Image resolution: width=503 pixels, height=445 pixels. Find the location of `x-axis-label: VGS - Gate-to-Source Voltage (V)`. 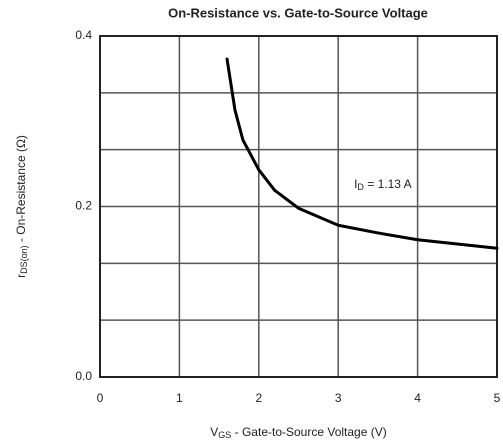

x-axis-label: VGS - Gate-to-Source Voltage (V) is located at coordinates (298, 432).